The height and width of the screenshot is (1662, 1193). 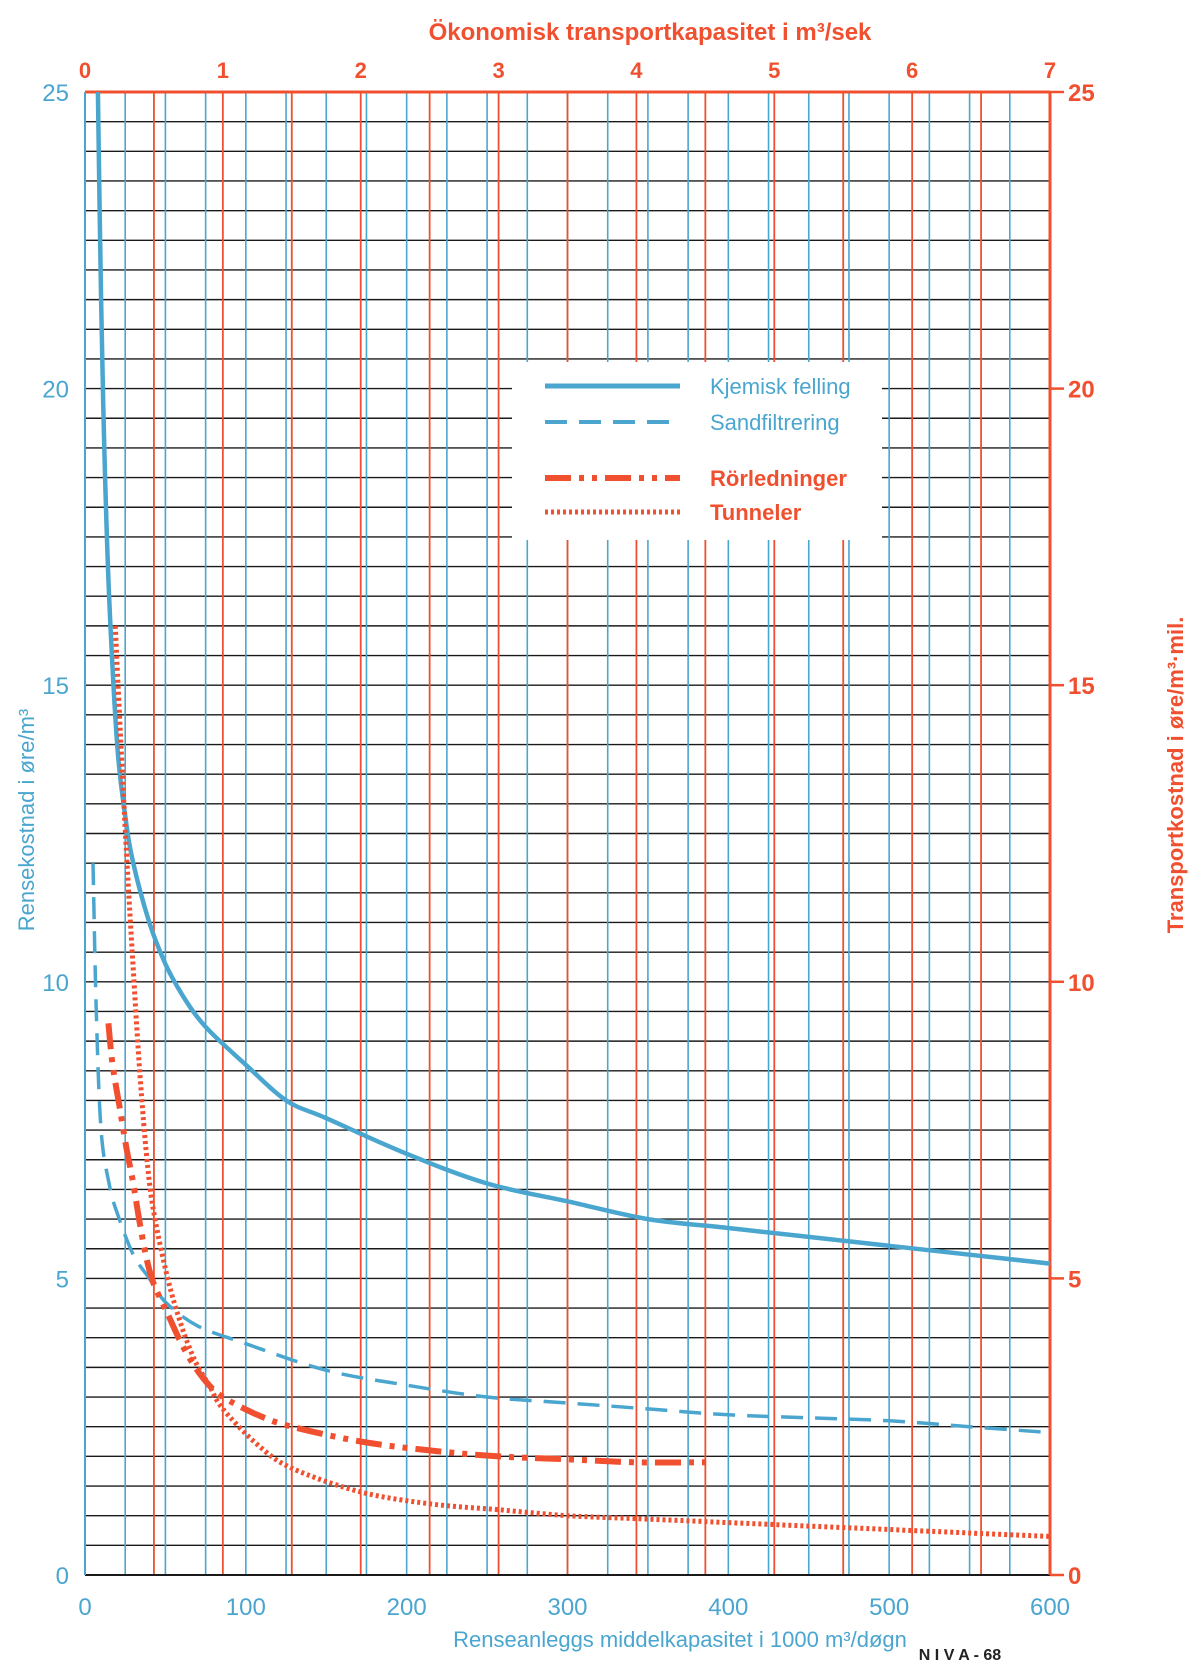 I want to click on tick-label-y-left: 5, so click(x=62, y=1279).